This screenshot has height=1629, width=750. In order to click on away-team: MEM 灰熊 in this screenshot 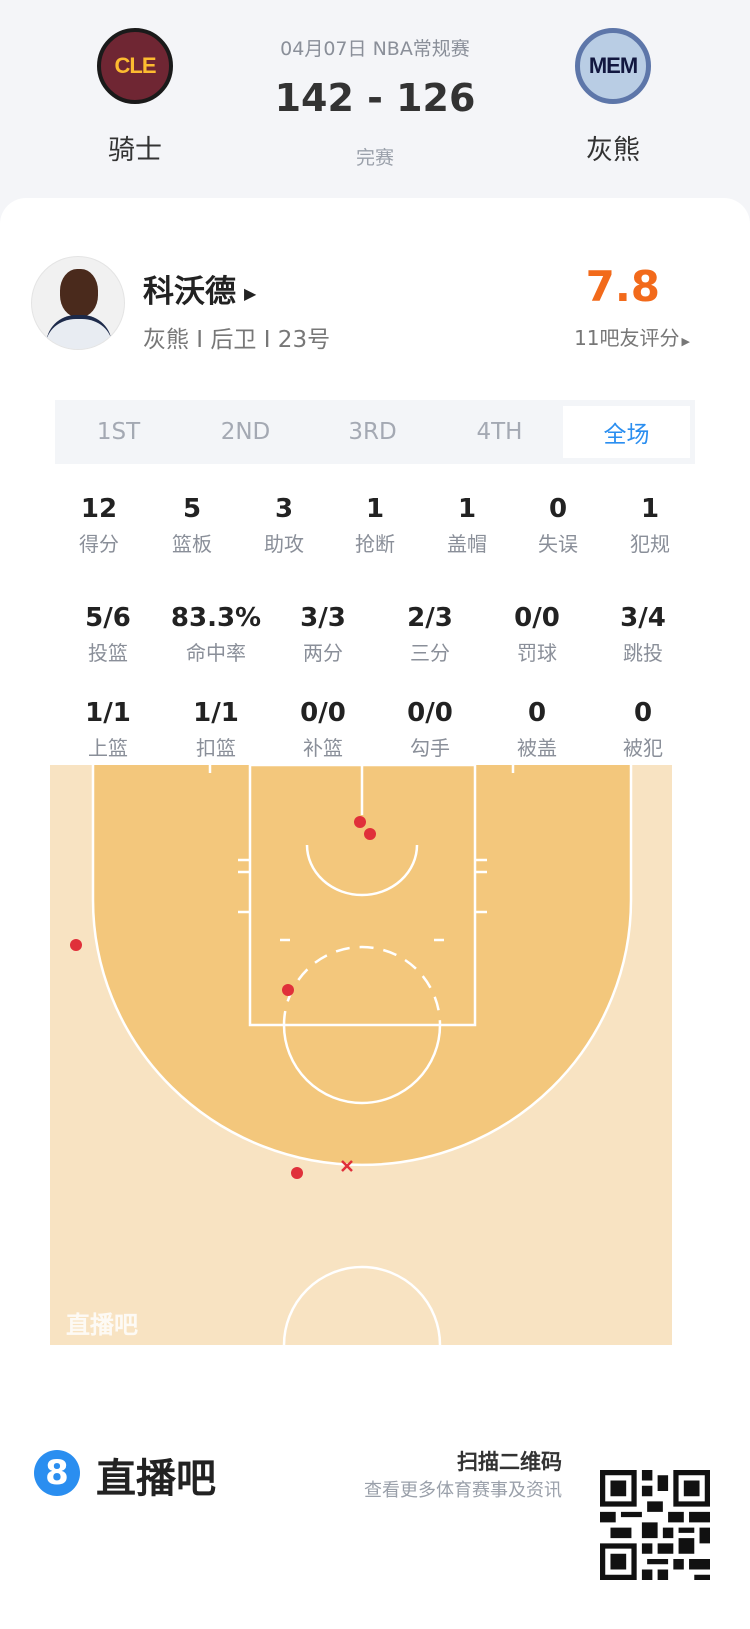, I will do `click(613, 97)`.